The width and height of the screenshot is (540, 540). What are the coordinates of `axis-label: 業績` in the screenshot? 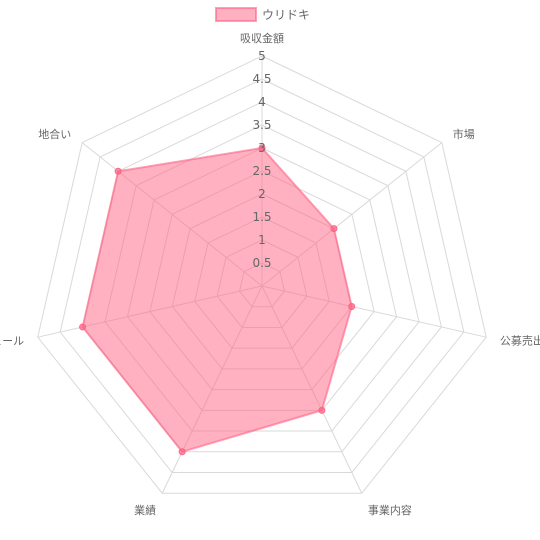 It's located at (145, 510).